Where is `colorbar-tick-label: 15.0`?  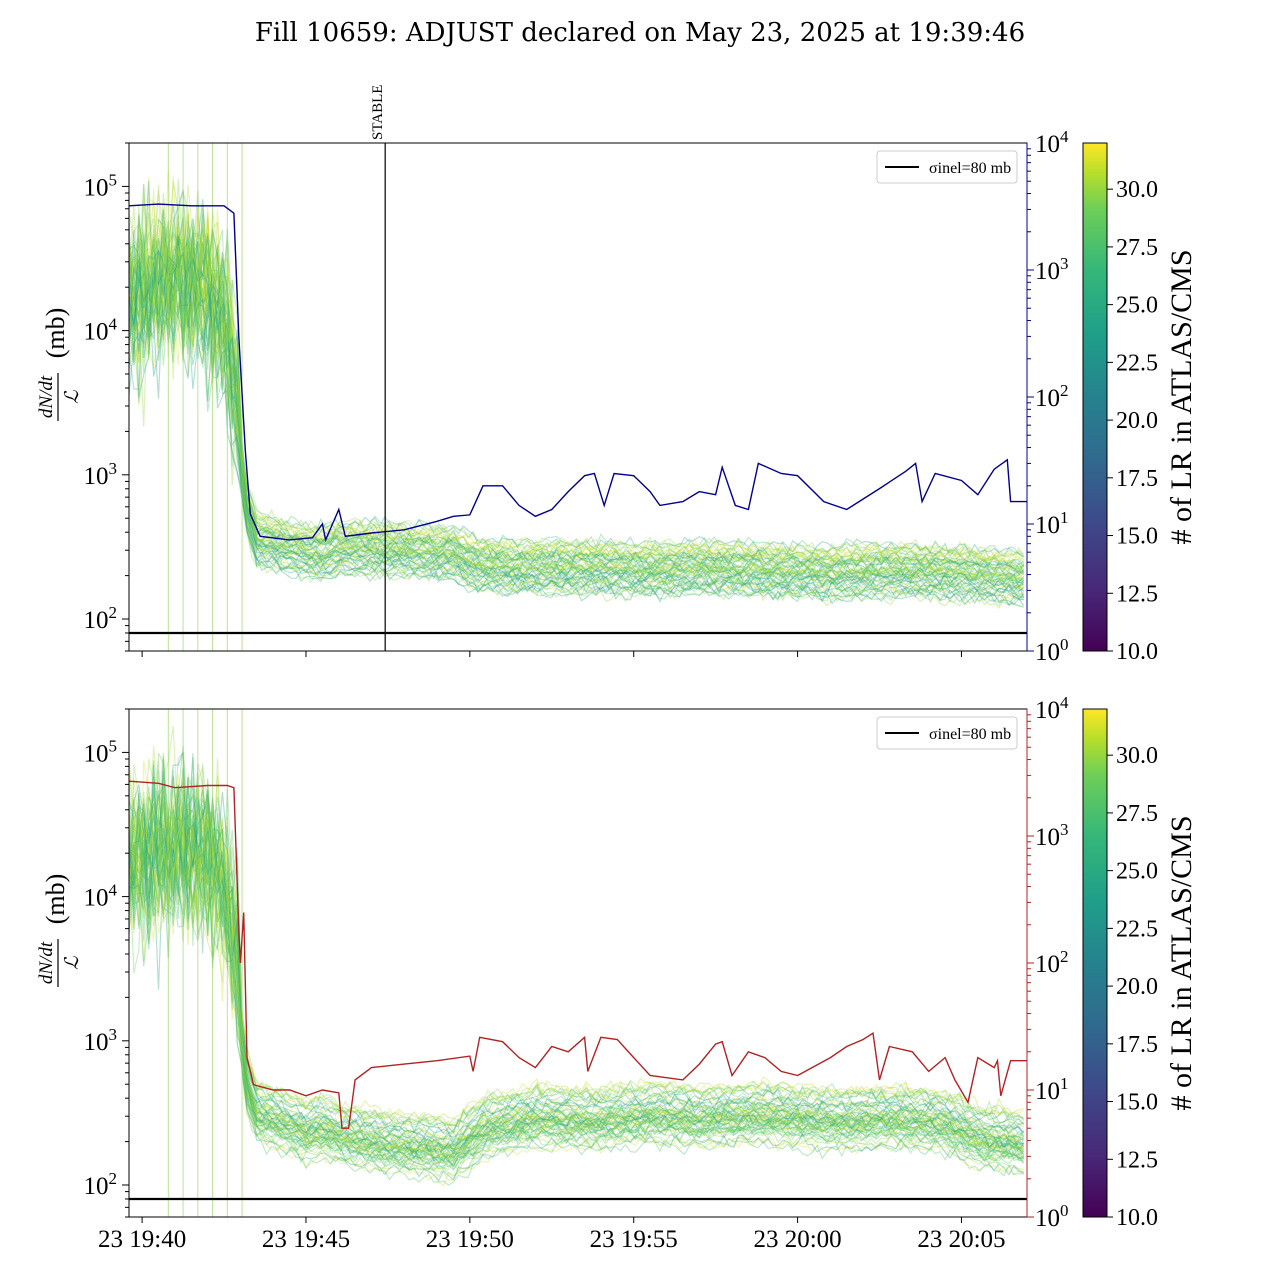
colorbar-tick-label: 15.0 is located at coordinates (1137, 537).